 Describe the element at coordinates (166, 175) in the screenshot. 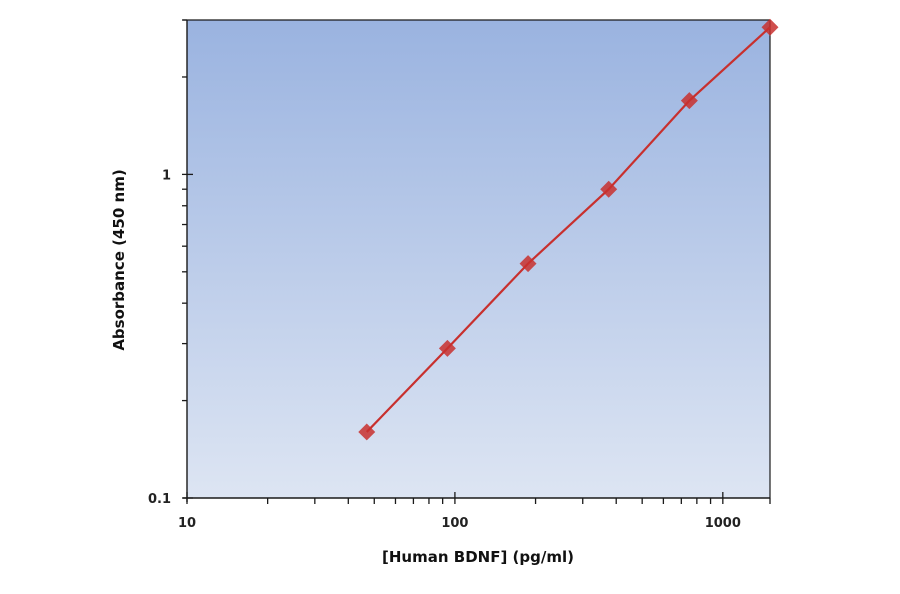

I see `y-tick-label: 1` at that location.